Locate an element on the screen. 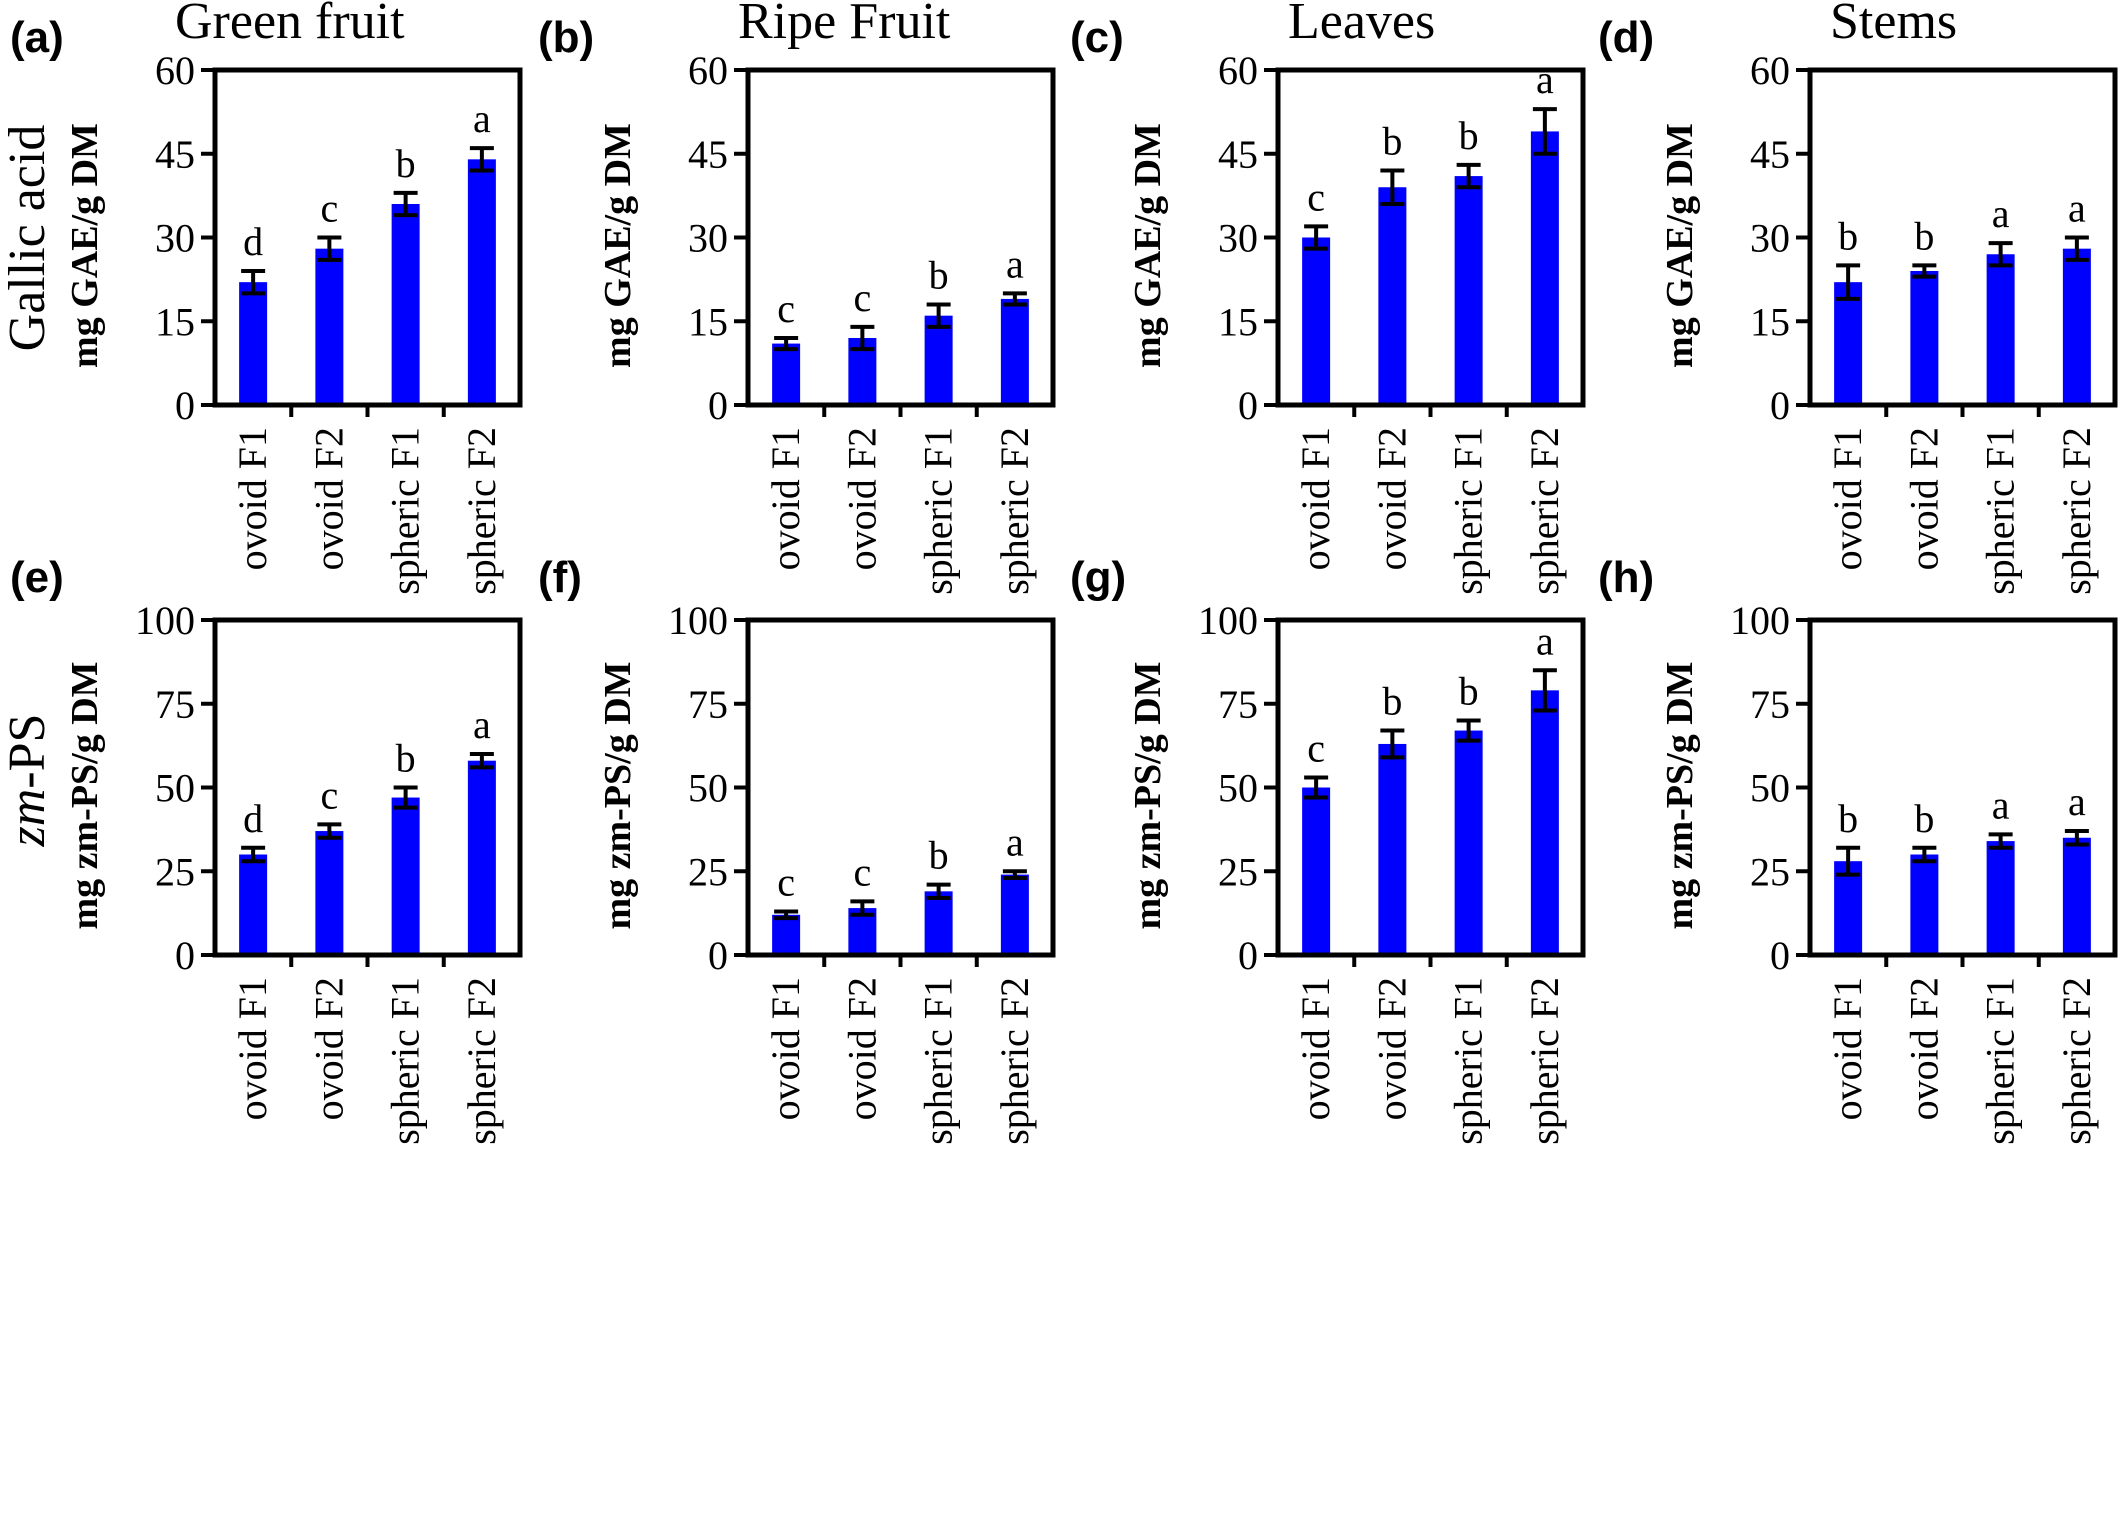 Image resolution: width=2128 pixels, height=1531 pixels. y-axis-label: mg zm-PS/g DM is located at coordinates (85, 795).